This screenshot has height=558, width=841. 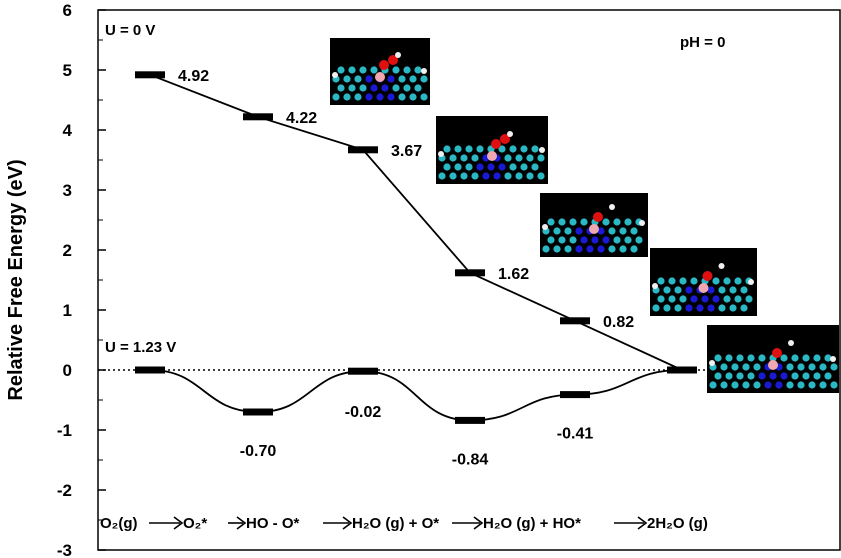 I want to click on y-tick-label: 1, so click(x=67, y=310).